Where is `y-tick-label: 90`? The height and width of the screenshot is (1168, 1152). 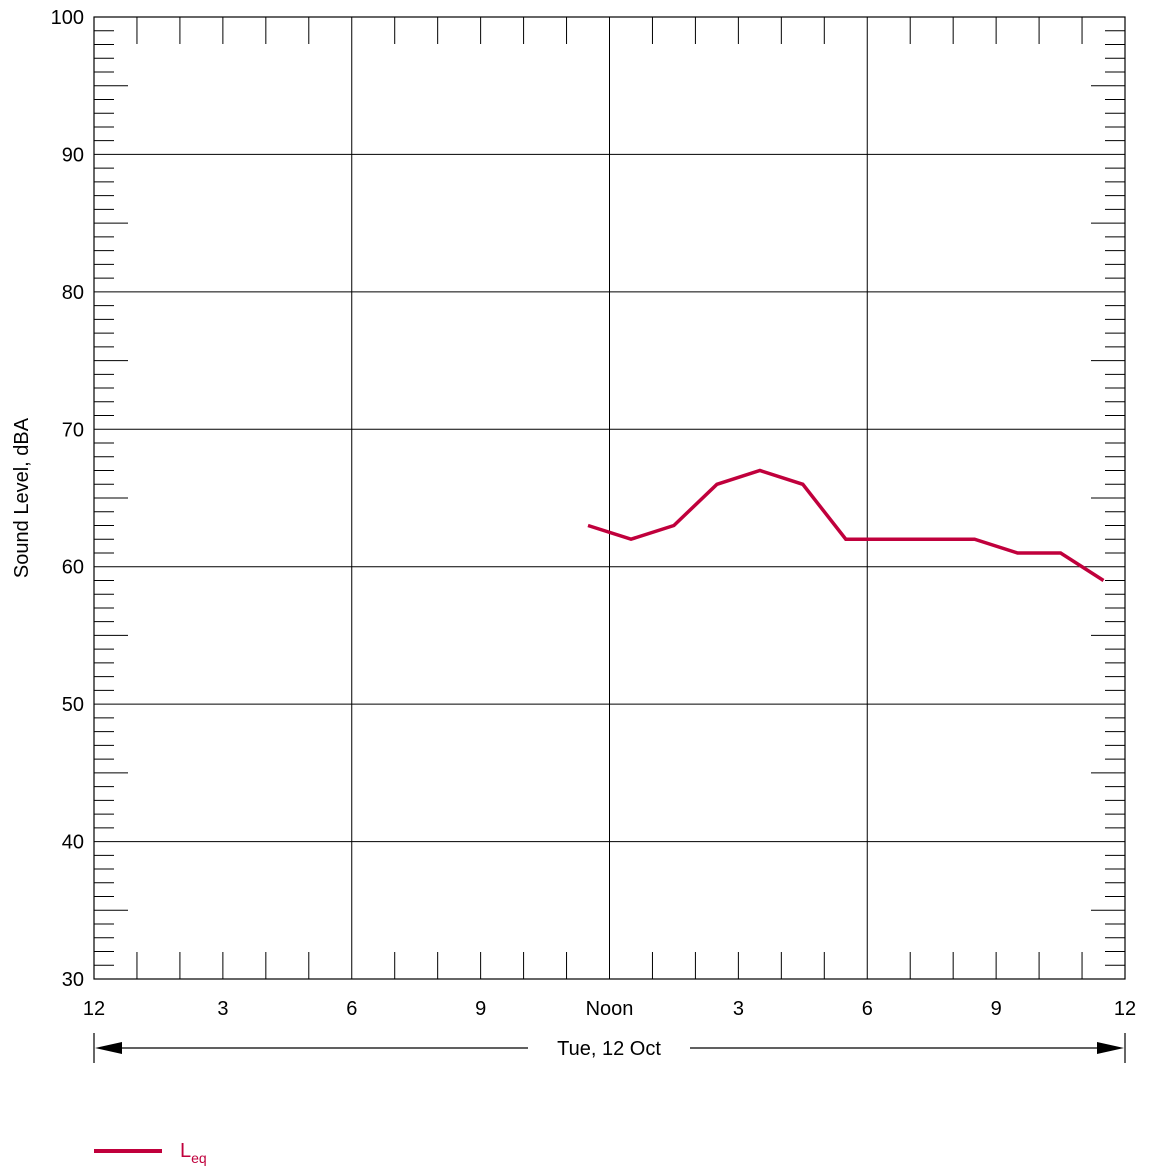 y-tick-label: 90 is located at coordinates (73, 155).